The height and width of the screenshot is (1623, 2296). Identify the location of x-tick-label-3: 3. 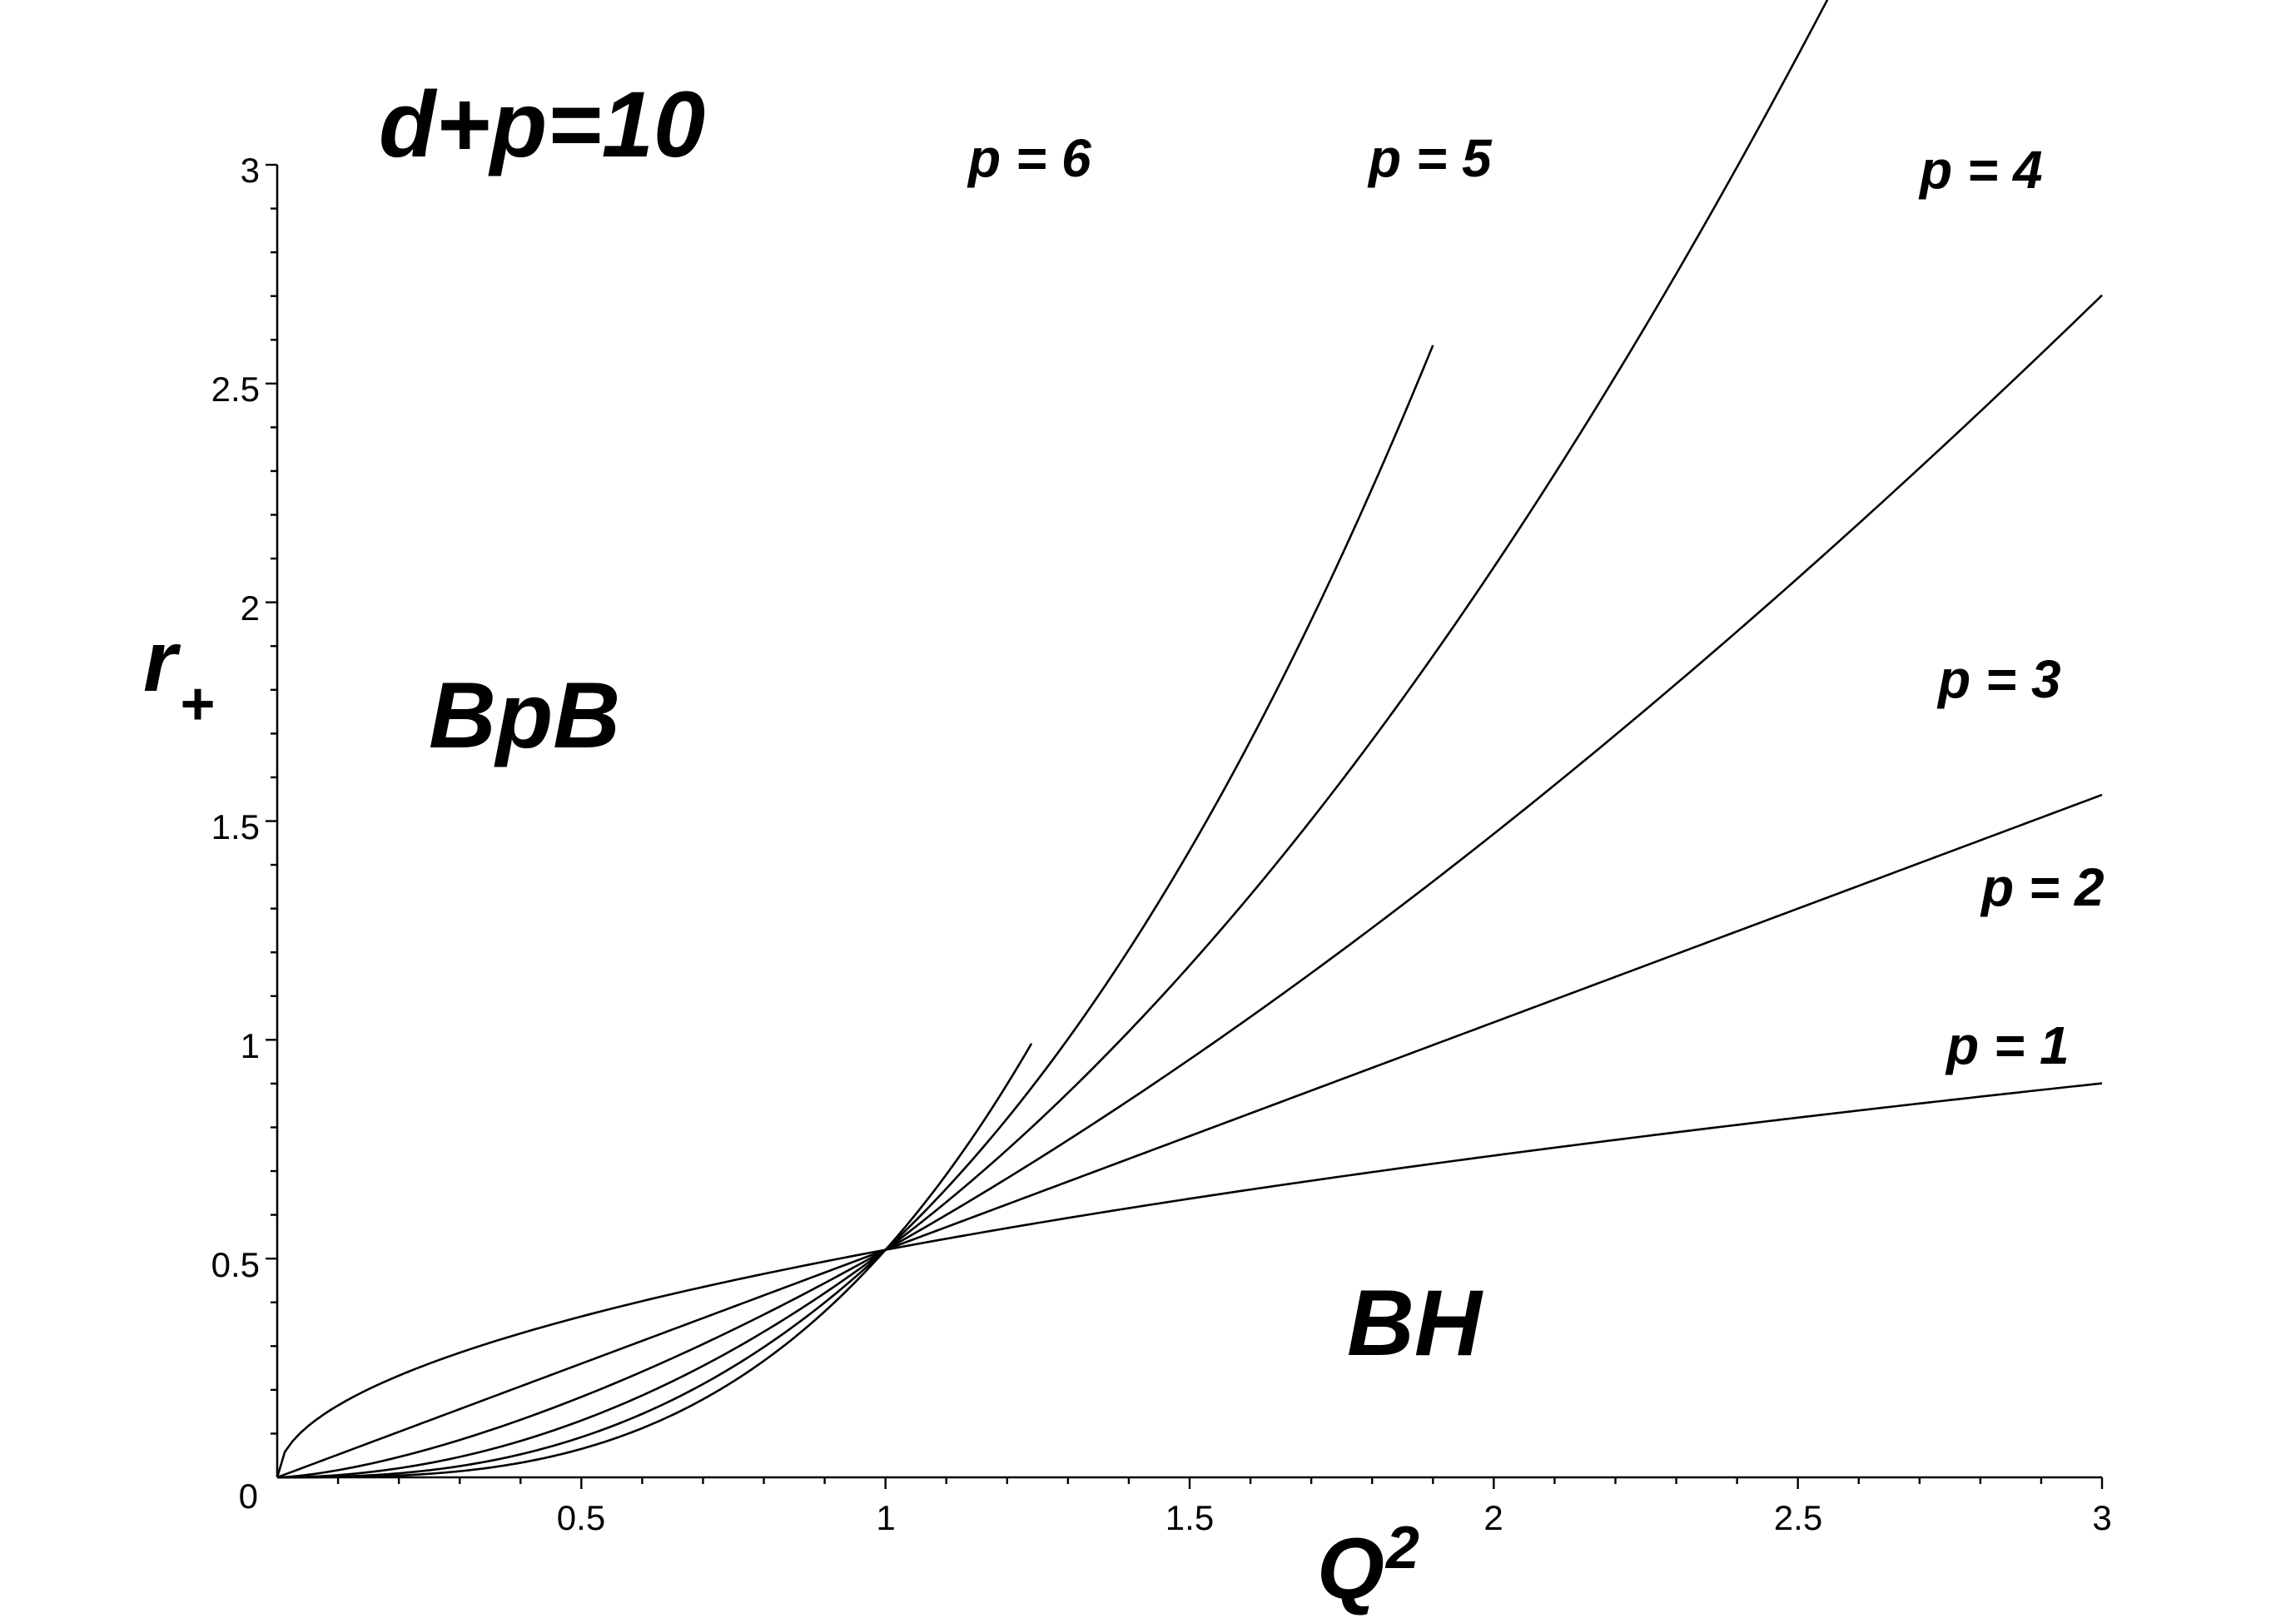
(2101, 1517).